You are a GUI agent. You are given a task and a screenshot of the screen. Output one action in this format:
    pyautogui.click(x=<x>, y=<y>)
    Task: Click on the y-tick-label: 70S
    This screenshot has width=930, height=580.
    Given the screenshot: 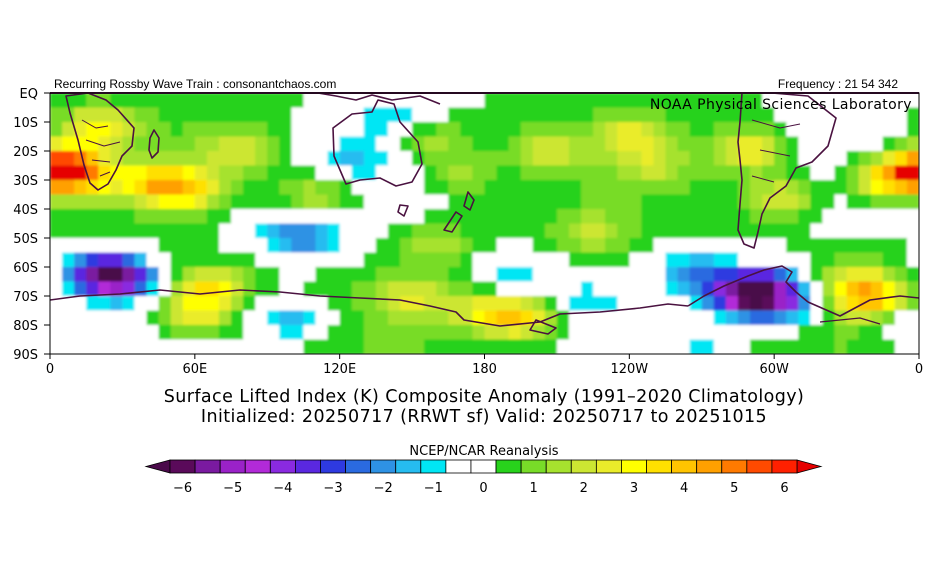 What is the action you would take?
    pyautogui.click(x=25, y=297)
    